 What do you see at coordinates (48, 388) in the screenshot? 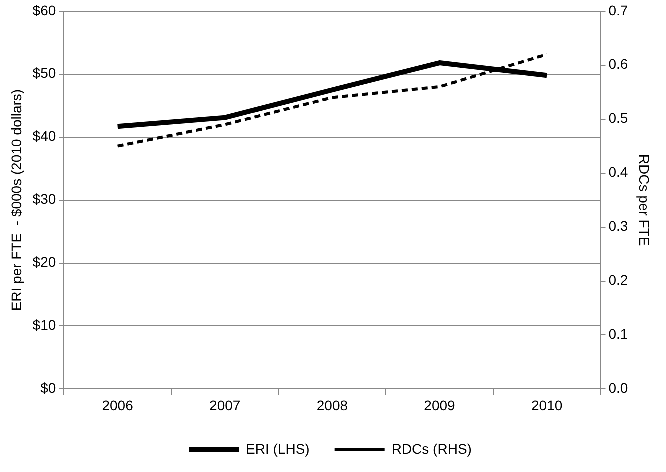
I see `y-tick-label: $0` at bounding box center [48, 388].